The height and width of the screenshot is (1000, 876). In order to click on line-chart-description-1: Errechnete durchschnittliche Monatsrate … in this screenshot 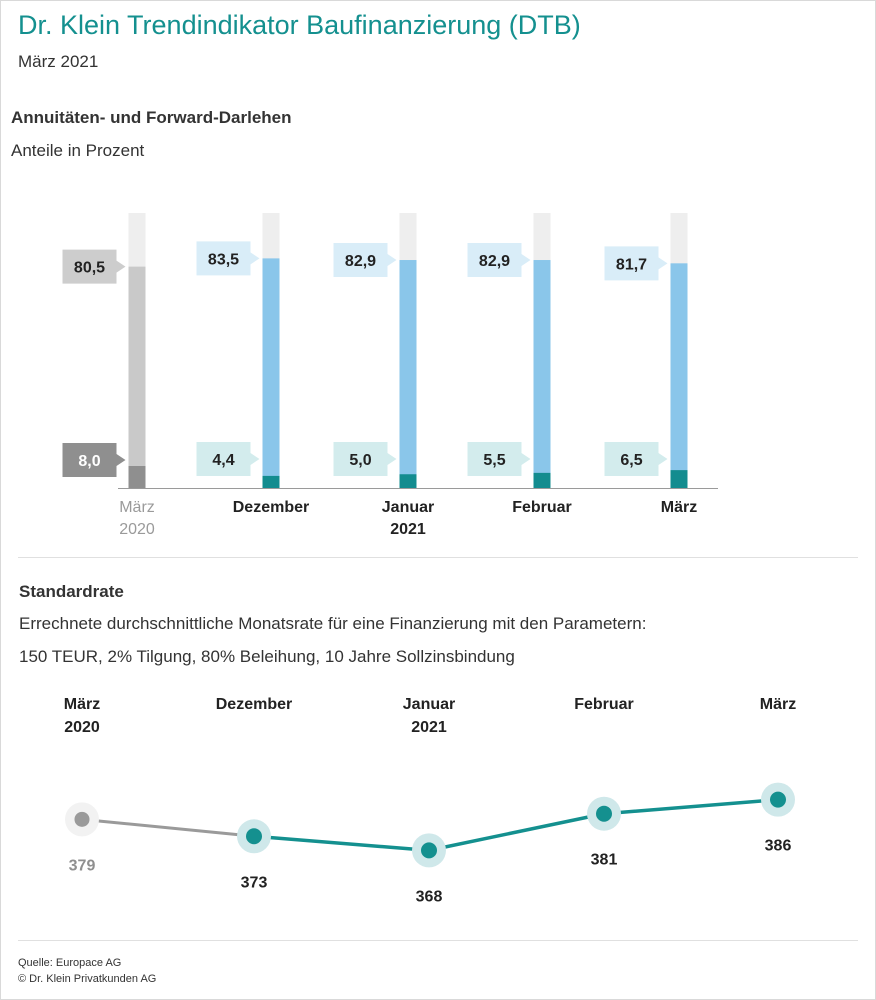, I will do `click(333, 623)`.